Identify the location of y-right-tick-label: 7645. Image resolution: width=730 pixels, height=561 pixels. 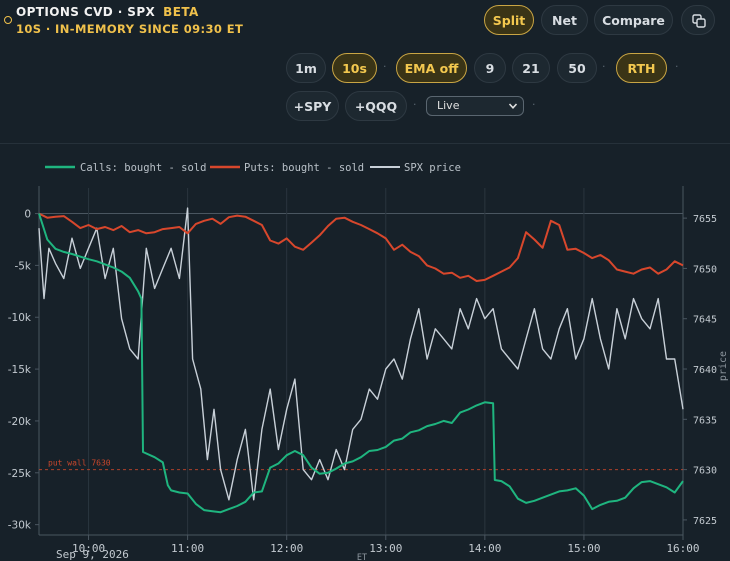
(705, 320).